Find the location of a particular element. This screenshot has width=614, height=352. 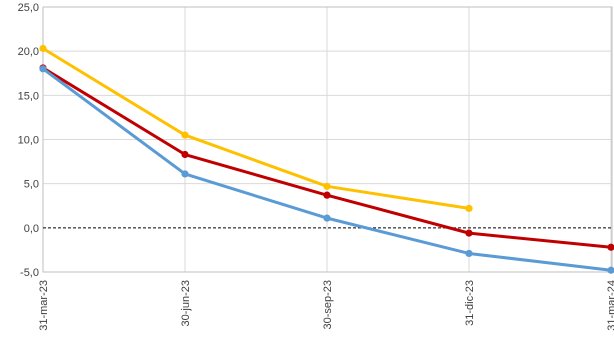

y-tick-label: 20,0 is located at coordinates (28, 52).